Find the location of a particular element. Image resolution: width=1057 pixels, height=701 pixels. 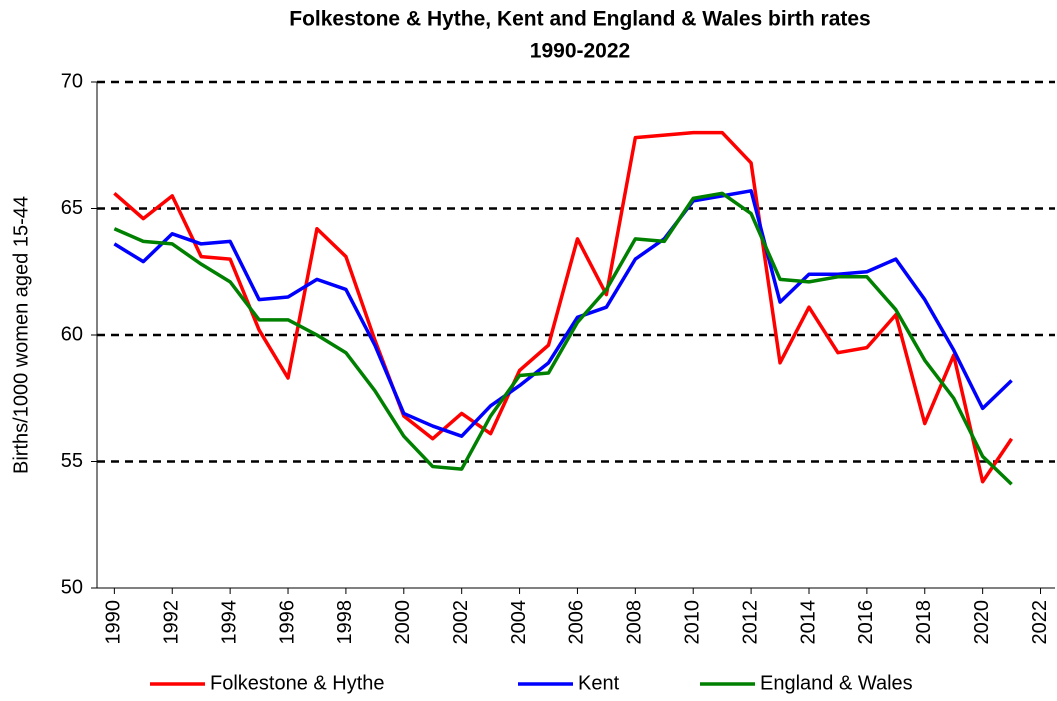

x-tick-label: 2020 is located at coordinates (982, 622).